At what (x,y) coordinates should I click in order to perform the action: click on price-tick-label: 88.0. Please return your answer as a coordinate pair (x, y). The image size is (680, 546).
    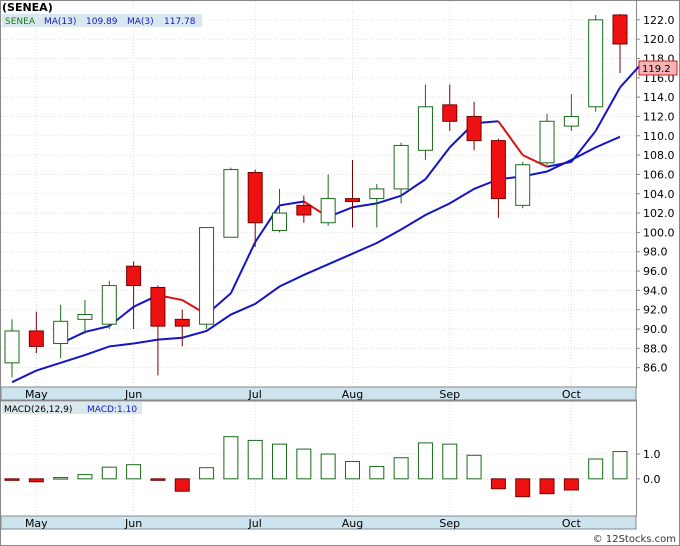
    Looking at the image, I should click on (655, 348).